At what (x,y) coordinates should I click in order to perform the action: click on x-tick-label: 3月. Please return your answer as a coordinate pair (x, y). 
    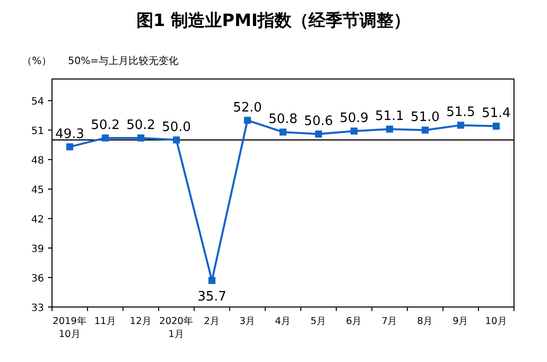
    Looking at the image, I should click on (247, 321).